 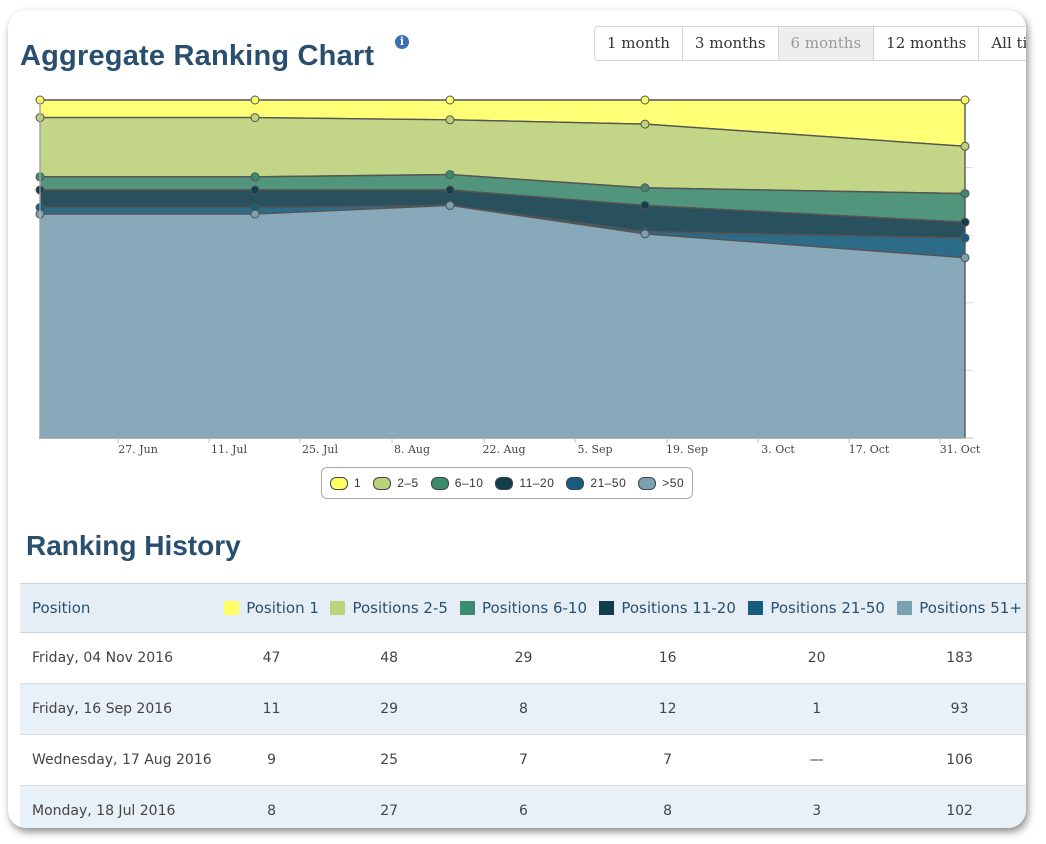 What do you see at coordinates (229, 449) in the screenshot?
I see `x-tick-label: 11. Jul` at bounding box center [229, 449].